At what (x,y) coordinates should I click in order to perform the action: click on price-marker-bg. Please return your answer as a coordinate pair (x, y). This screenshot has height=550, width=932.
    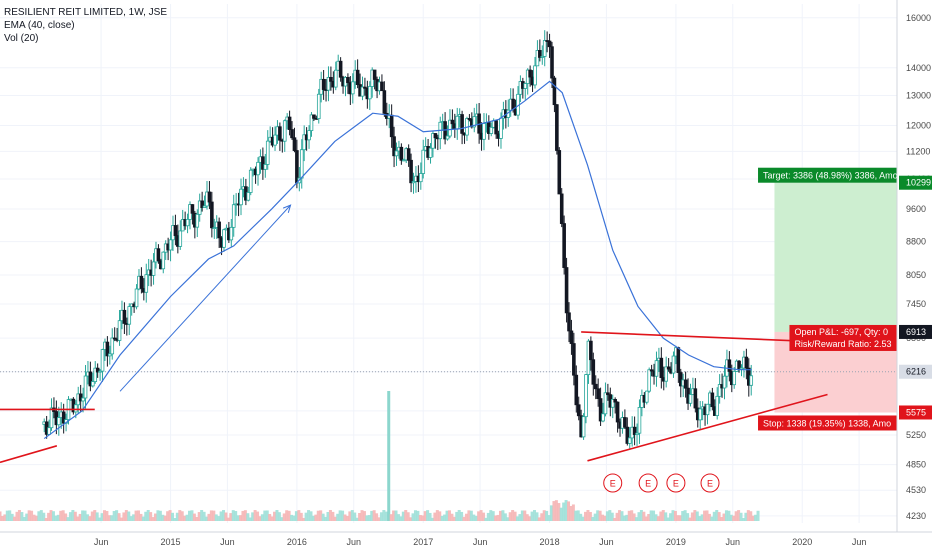
    Looking at the image, I should click on (915, 331).